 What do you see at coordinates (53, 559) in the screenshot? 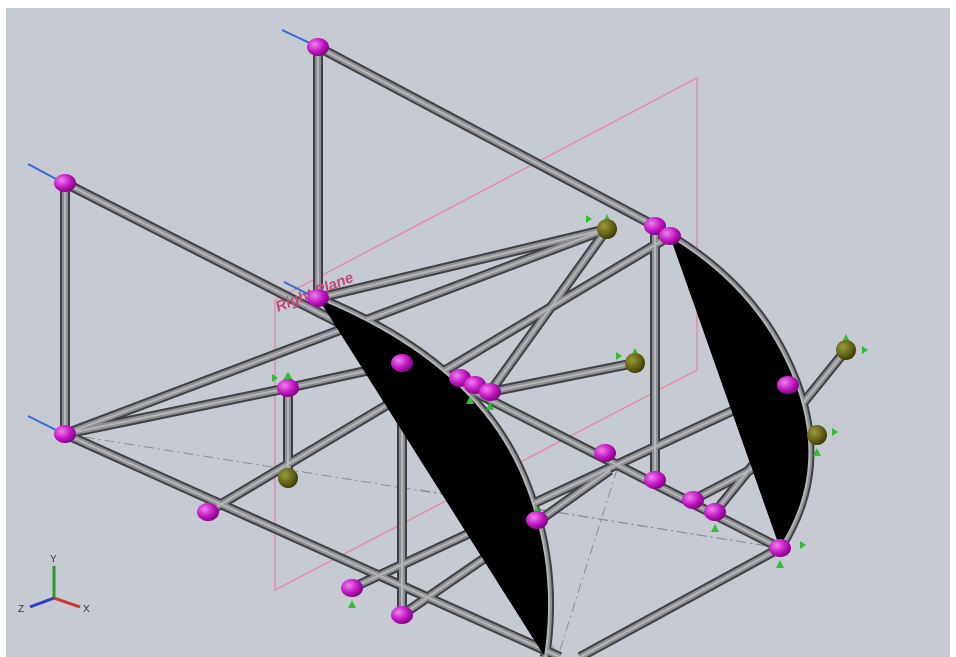
I see `triad-y: Y` at bounding box center [53, 559].